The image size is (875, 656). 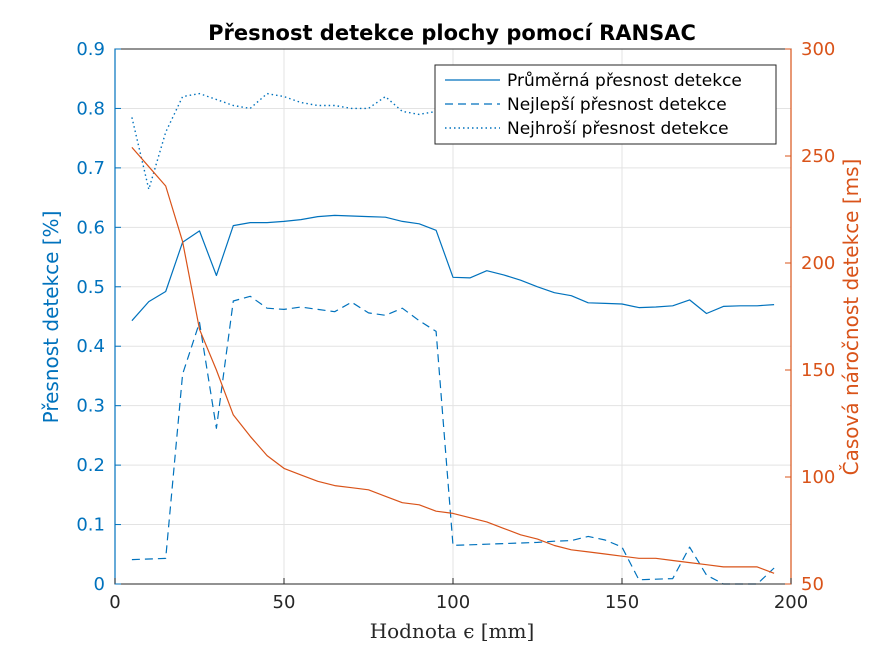 What do you see at coordinates (818, 263) in the screenshot?
I see `y-right-tick-label: 200` at bounding box center [818, 263].